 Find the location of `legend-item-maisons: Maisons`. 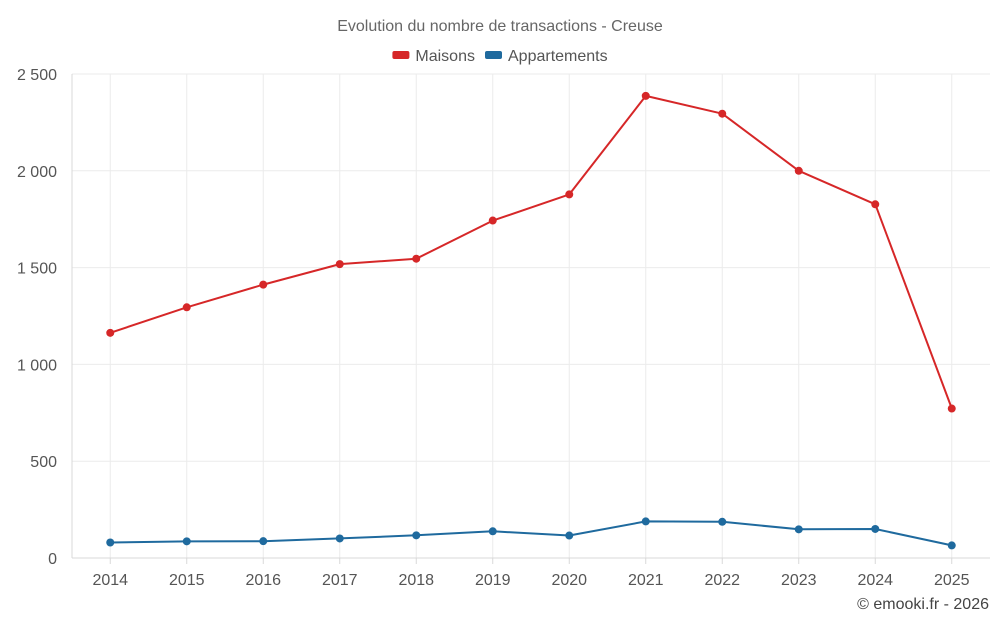

legend-item-maisons: Maisons is located at coordinates (433, 56).